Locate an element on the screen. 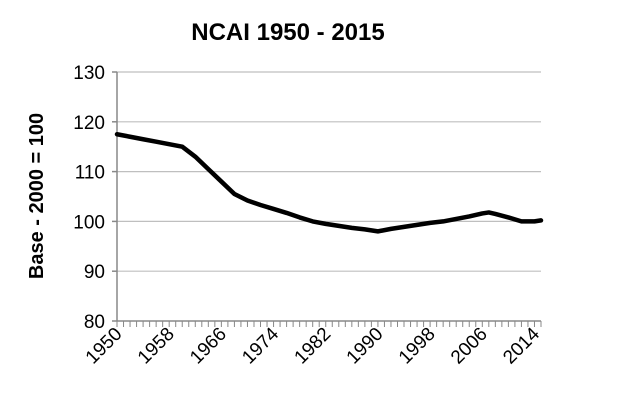 The width and height of the screenshot is (628, 408). y-axis-label: Base - 2000 = 100 is located at coordinates (37, 196).